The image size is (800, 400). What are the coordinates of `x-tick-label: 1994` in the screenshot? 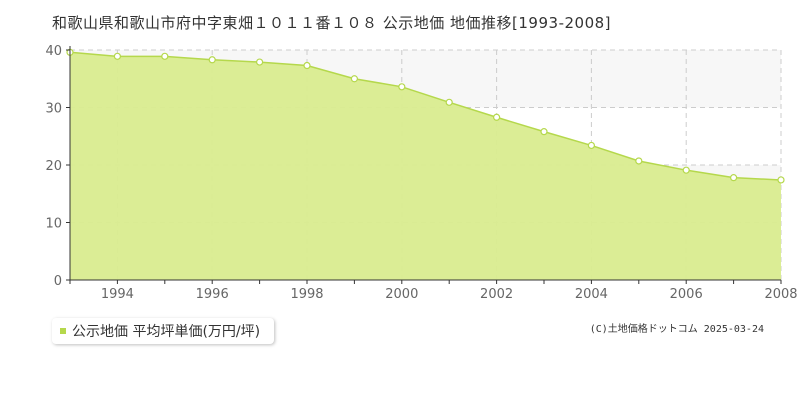 It's located at (117, 294).